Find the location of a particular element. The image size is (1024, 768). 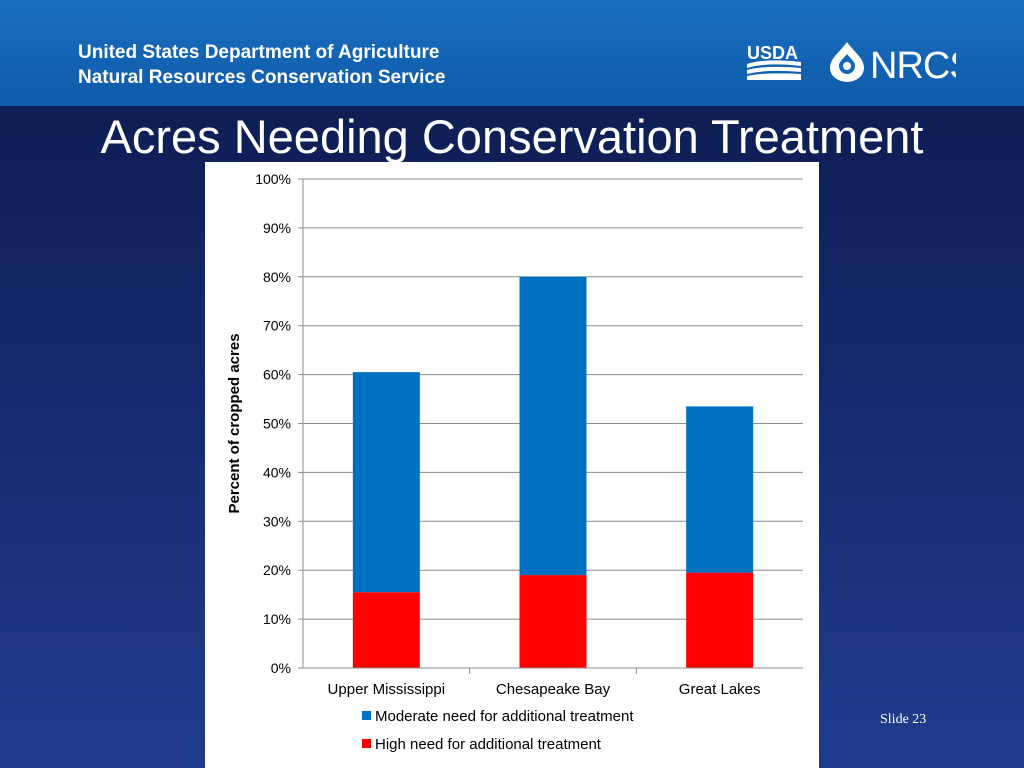

y-tick-label: 80% is located at coordinates (277, 277).